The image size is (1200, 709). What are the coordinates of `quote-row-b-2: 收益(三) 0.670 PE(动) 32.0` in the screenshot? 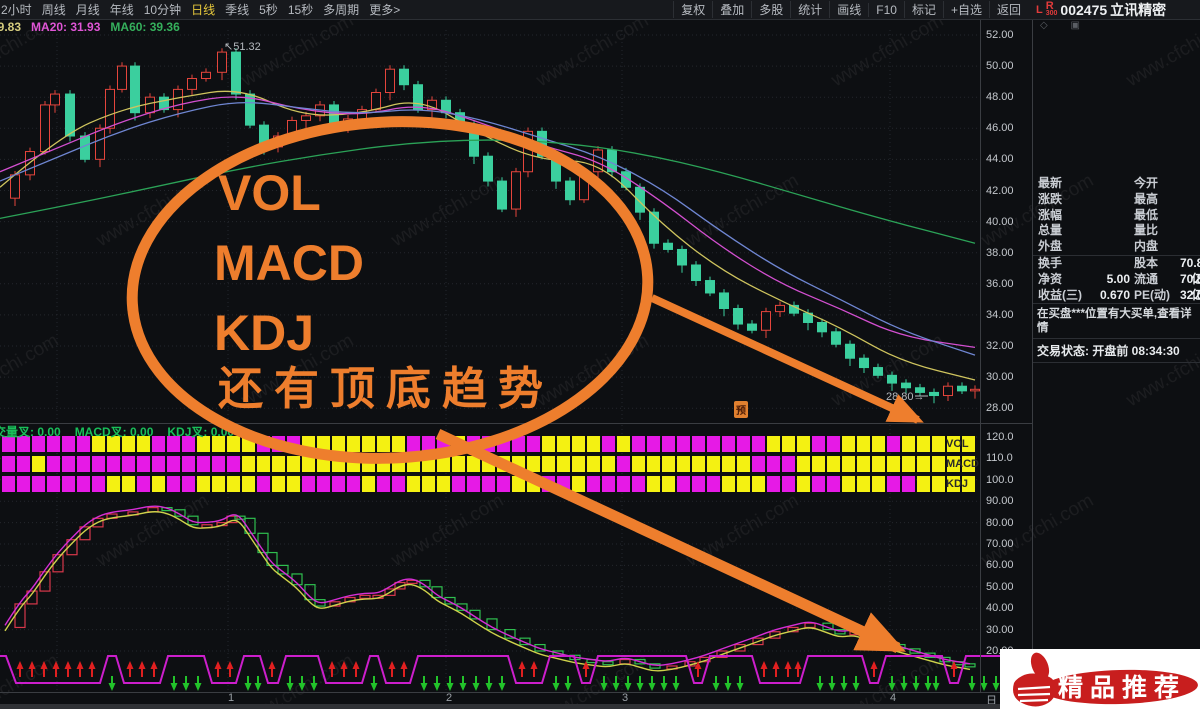 It's located at (1116, 296).